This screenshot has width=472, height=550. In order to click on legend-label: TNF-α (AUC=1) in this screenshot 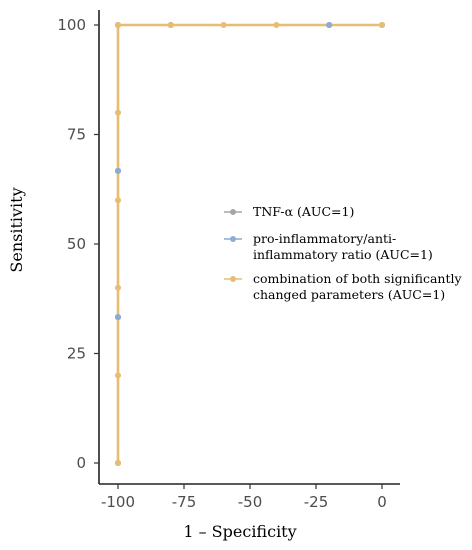, I will do `click(303, 211)`.